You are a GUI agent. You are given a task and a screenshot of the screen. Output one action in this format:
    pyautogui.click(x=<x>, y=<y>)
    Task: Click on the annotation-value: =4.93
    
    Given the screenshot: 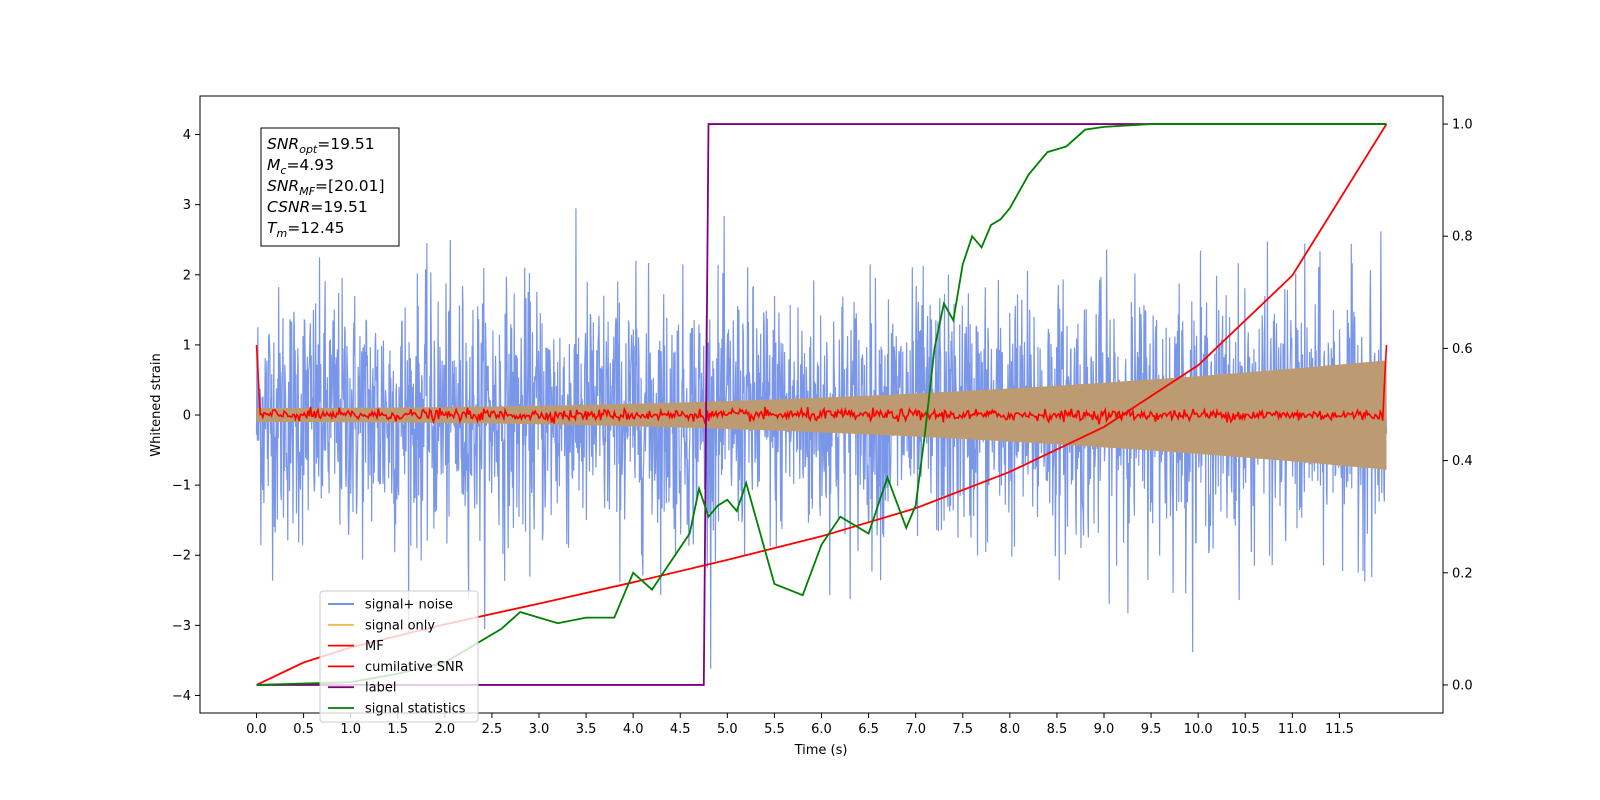 What is the action you would take?
    pyautogui.click(x=310, y=165)
    